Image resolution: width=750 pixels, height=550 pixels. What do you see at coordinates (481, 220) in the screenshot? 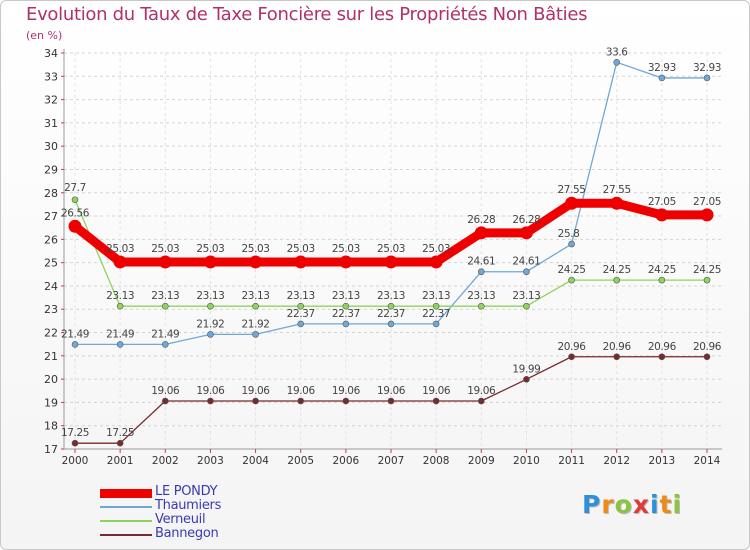
I see `data-label-le-pondy: 26.28` at bounding box center [481, 220].